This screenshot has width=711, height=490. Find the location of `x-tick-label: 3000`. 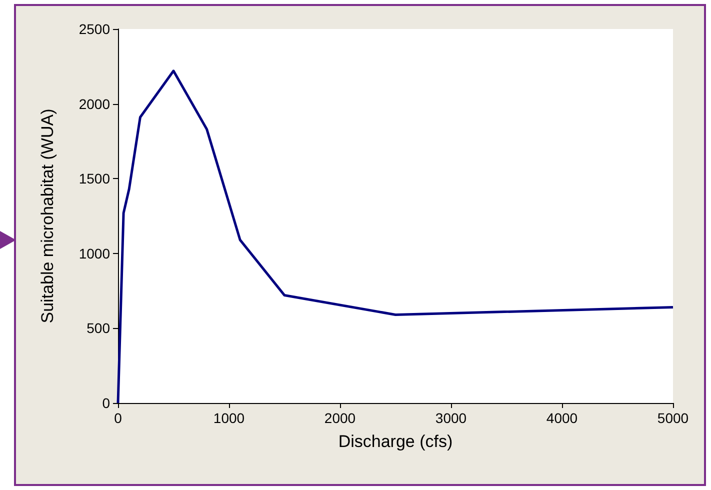

x-tick-label: 3000 is located at coordinates (451, 418).